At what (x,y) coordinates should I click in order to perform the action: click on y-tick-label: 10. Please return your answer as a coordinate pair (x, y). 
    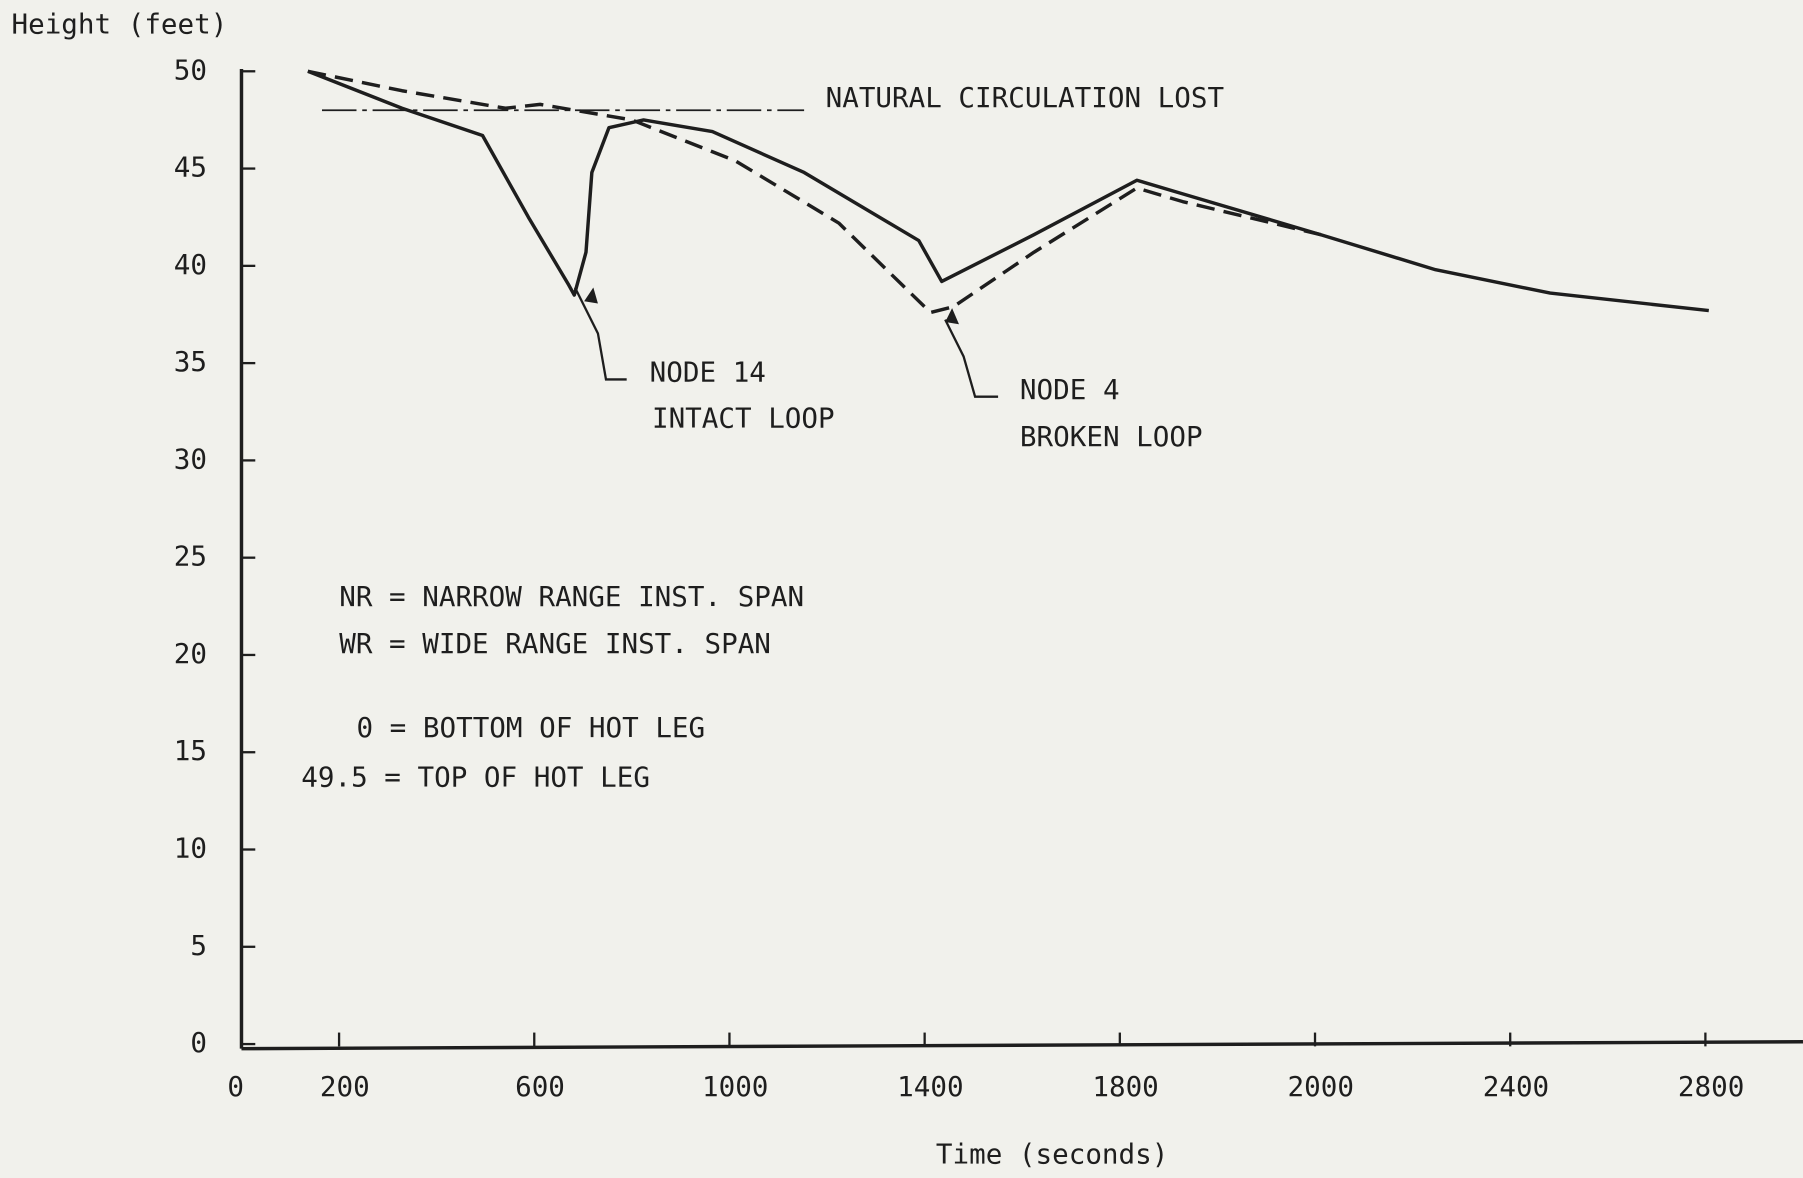
    Looking at the image, I should click on (190, 848).